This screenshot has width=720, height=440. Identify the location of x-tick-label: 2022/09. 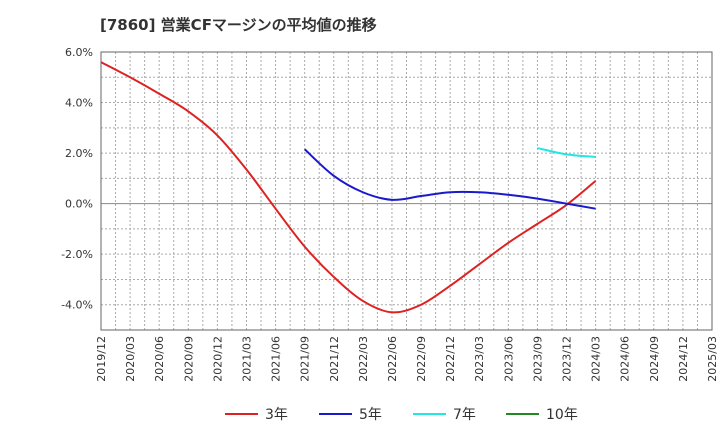
(421, 359).